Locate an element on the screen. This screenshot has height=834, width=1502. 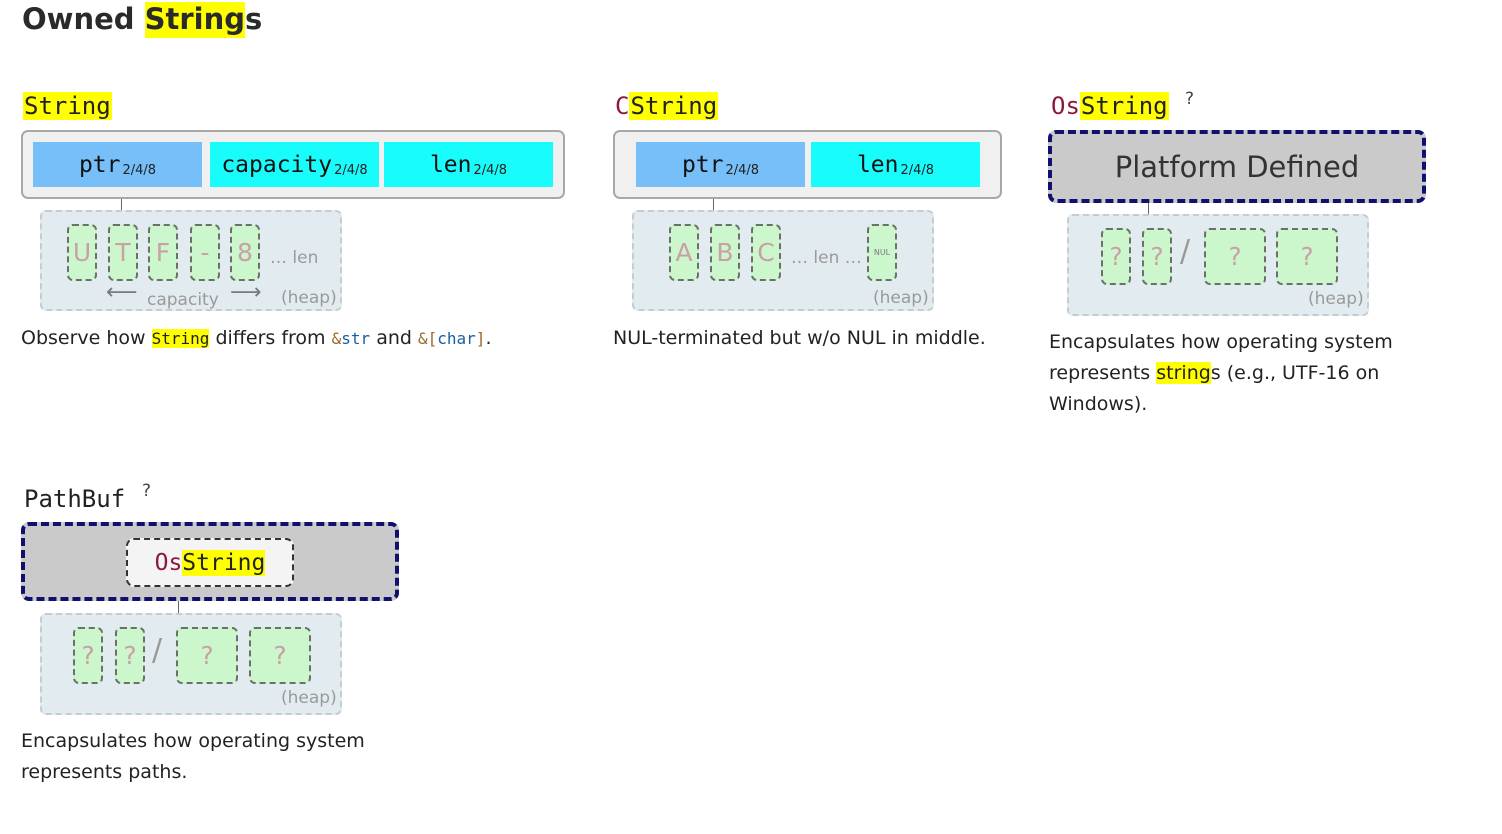
cstring-heap-box: A B C … len … NUL (heap) is located at coordinates (783, 260).